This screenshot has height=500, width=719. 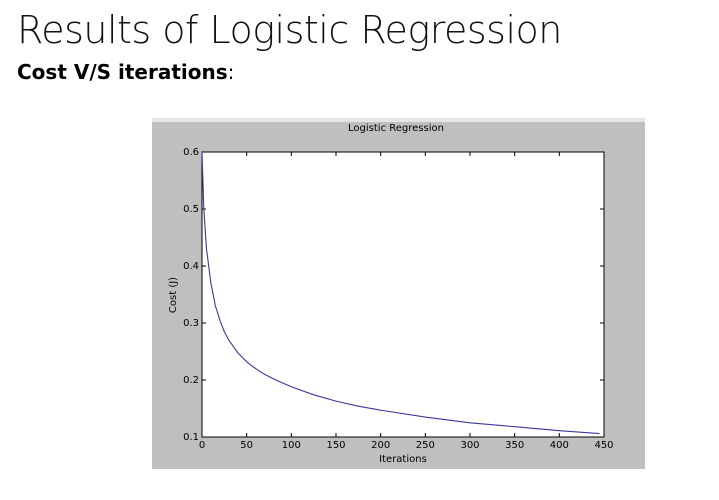 I want to click on x-tick-label: 0, so click(x=202, y=445).